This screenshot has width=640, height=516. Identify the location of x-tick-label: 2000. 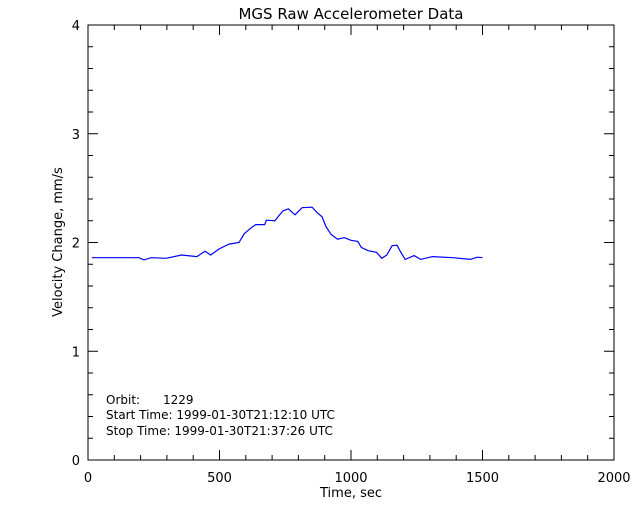
(613, 478).